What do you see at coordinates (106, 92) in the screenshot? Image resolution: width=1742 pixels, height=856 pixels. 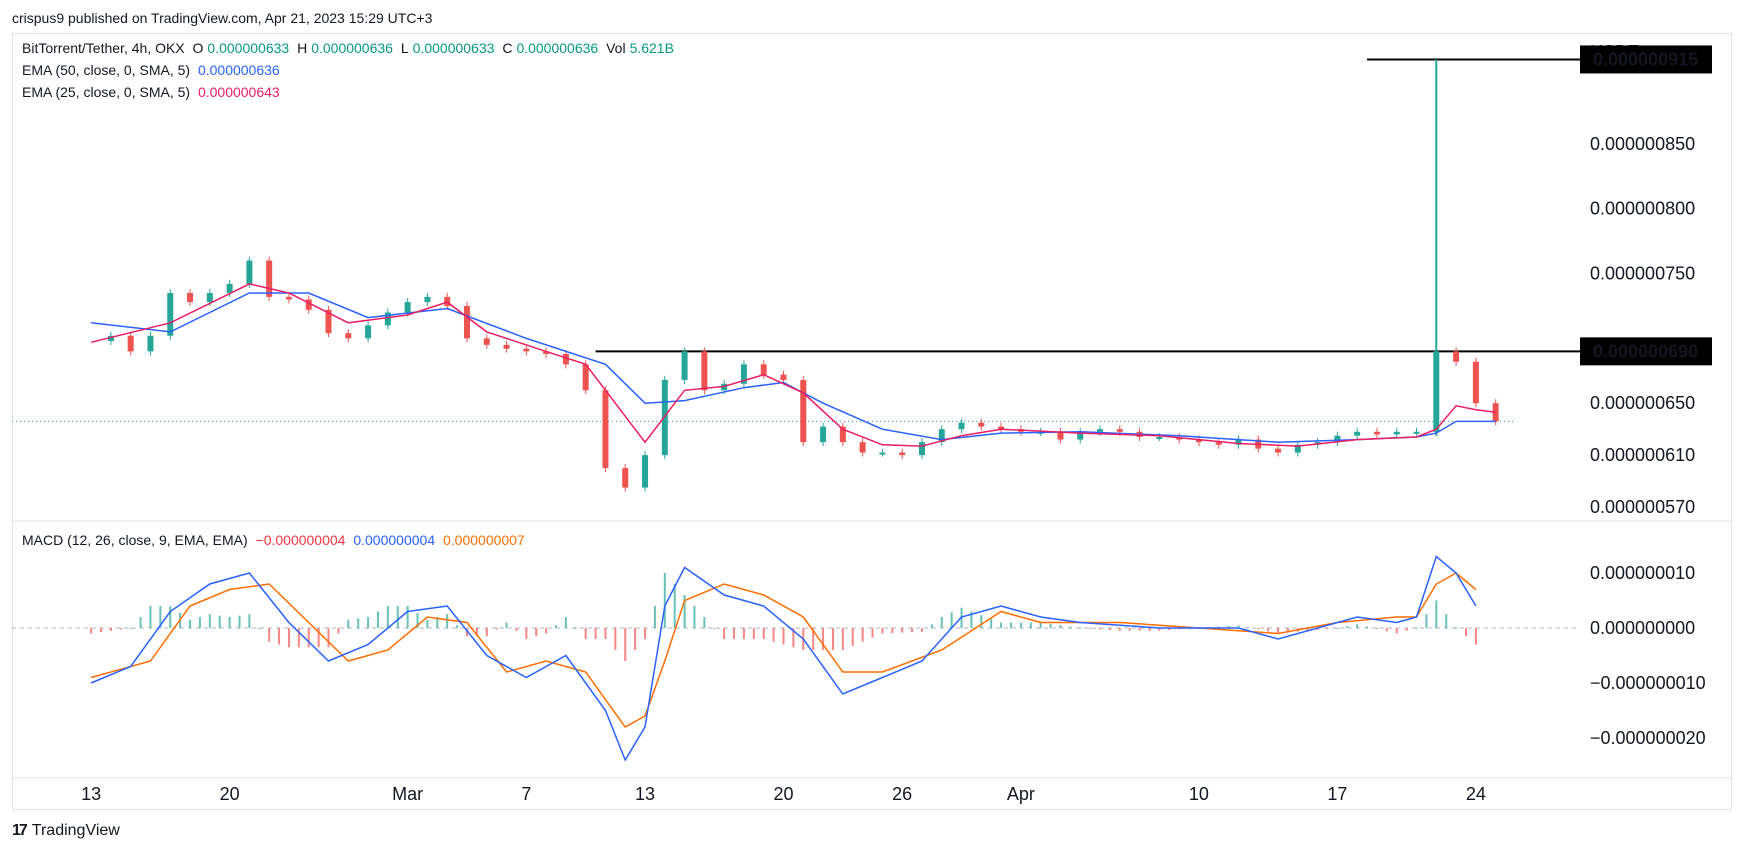 I see `ema25-label: EMA (25, close, 0, SMA, 5)` at bounding box center [106, 92].